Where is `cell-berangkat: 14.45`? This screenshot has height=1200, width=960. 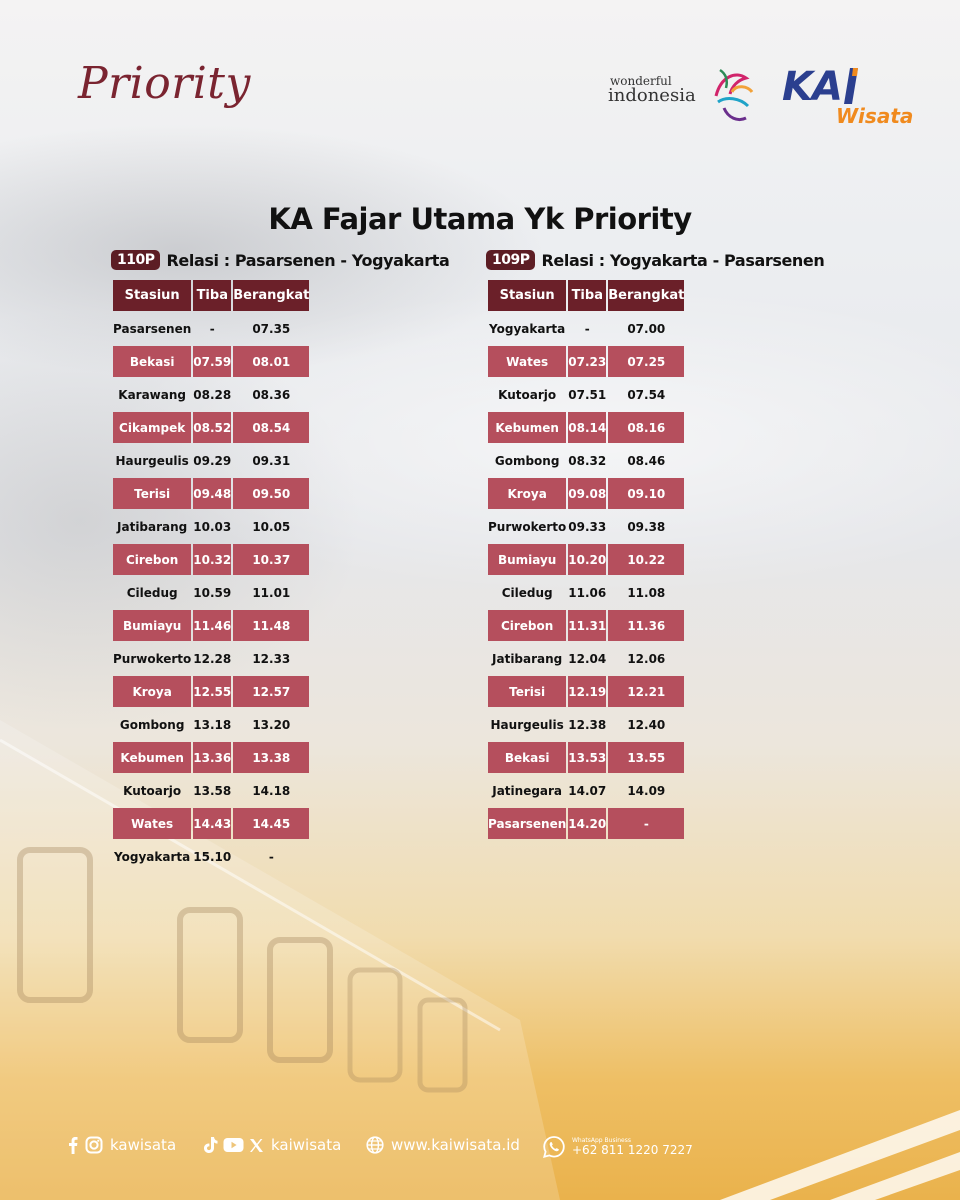 cell-berangkat: 14.45 is located at coordinates (271, 823).